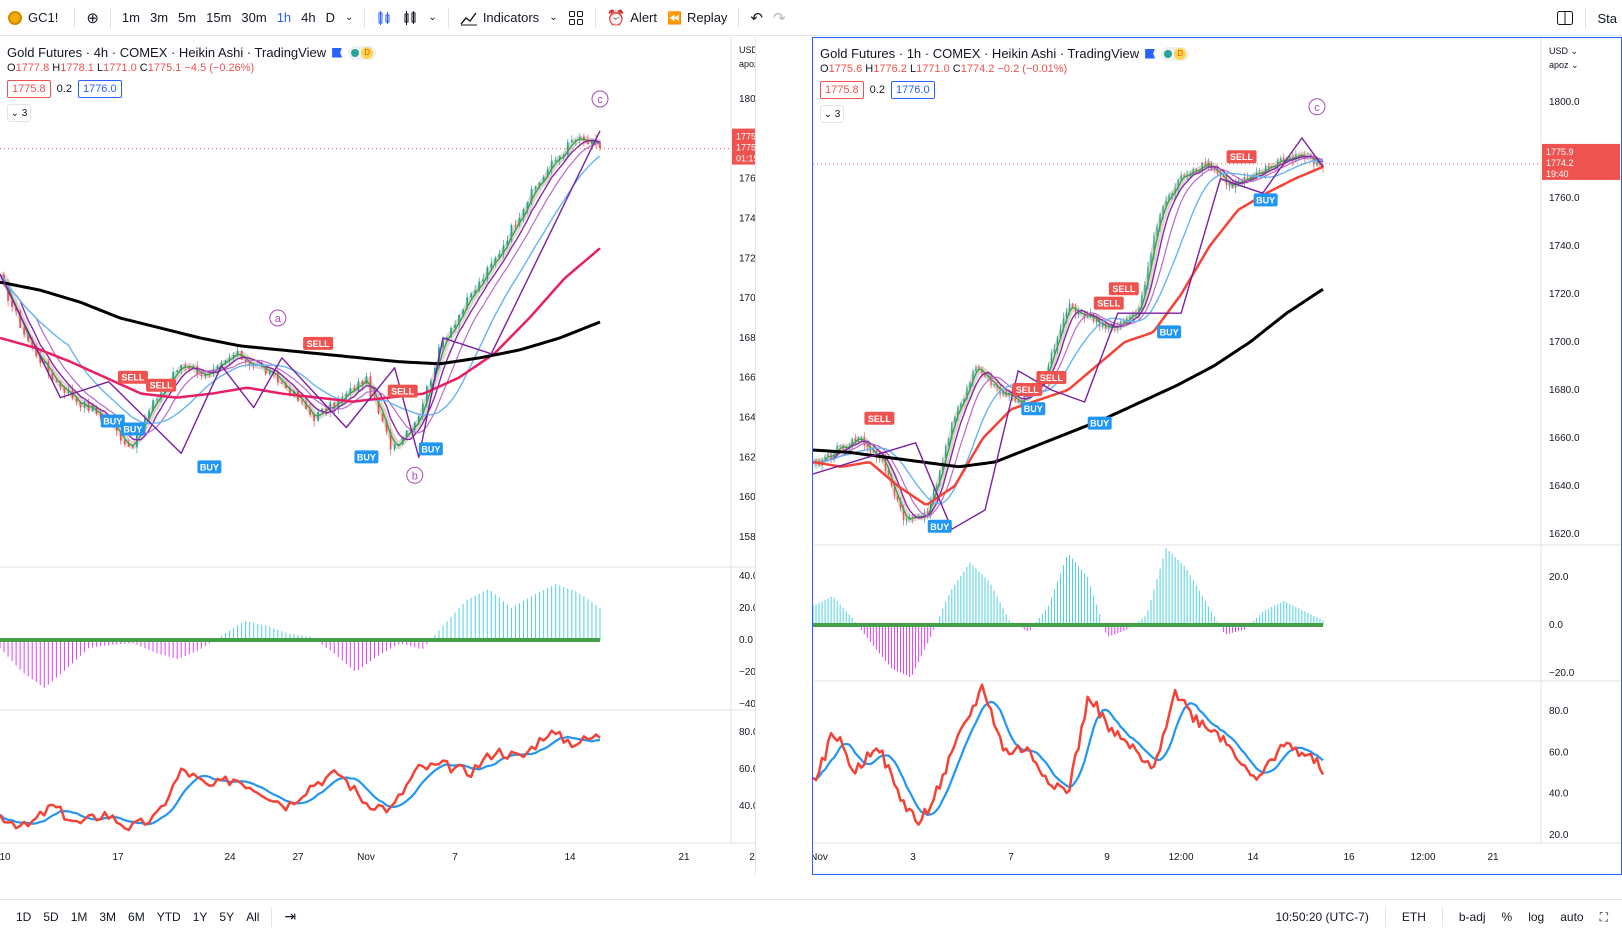  I want to click on interval-30m: 30m, so click(254, 17).